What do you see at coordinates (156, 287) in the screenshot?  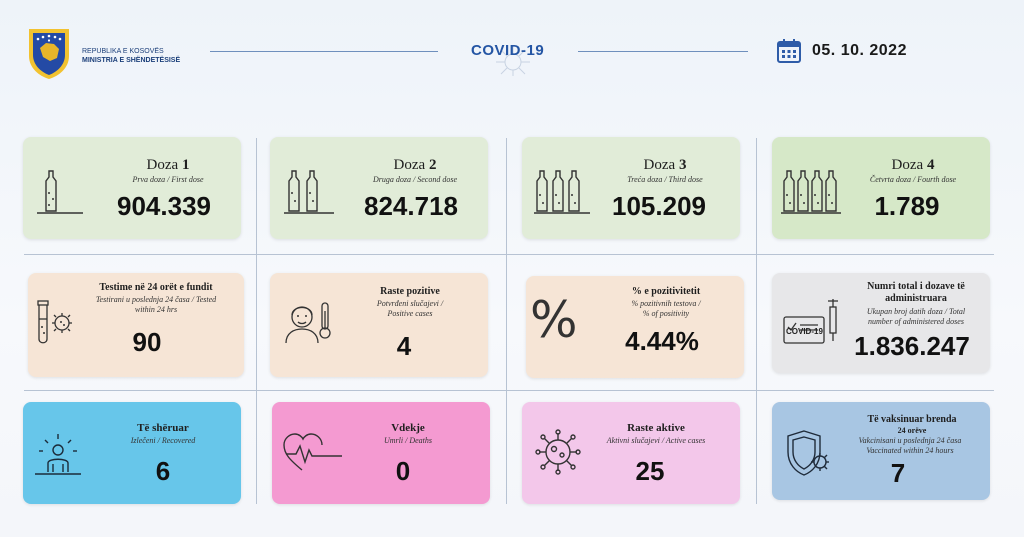 I see `tests-title: Testime në 24 orët e fundit` at bounding box center [156, 287].